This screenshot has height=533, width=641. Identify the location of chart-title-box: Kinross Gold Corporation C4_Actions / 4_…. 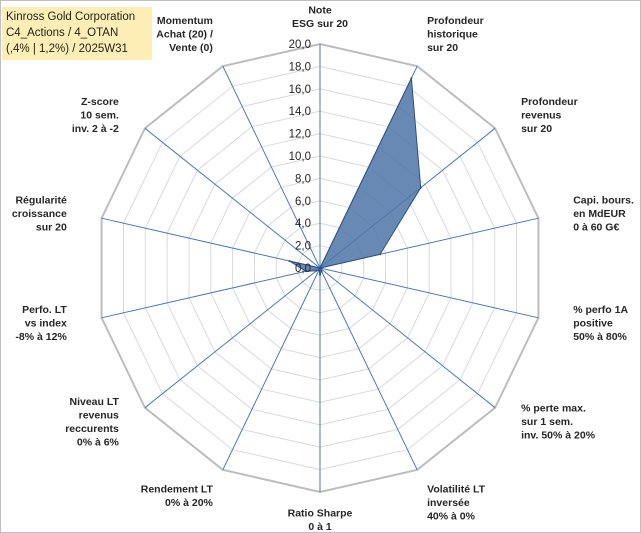
(77, 33).